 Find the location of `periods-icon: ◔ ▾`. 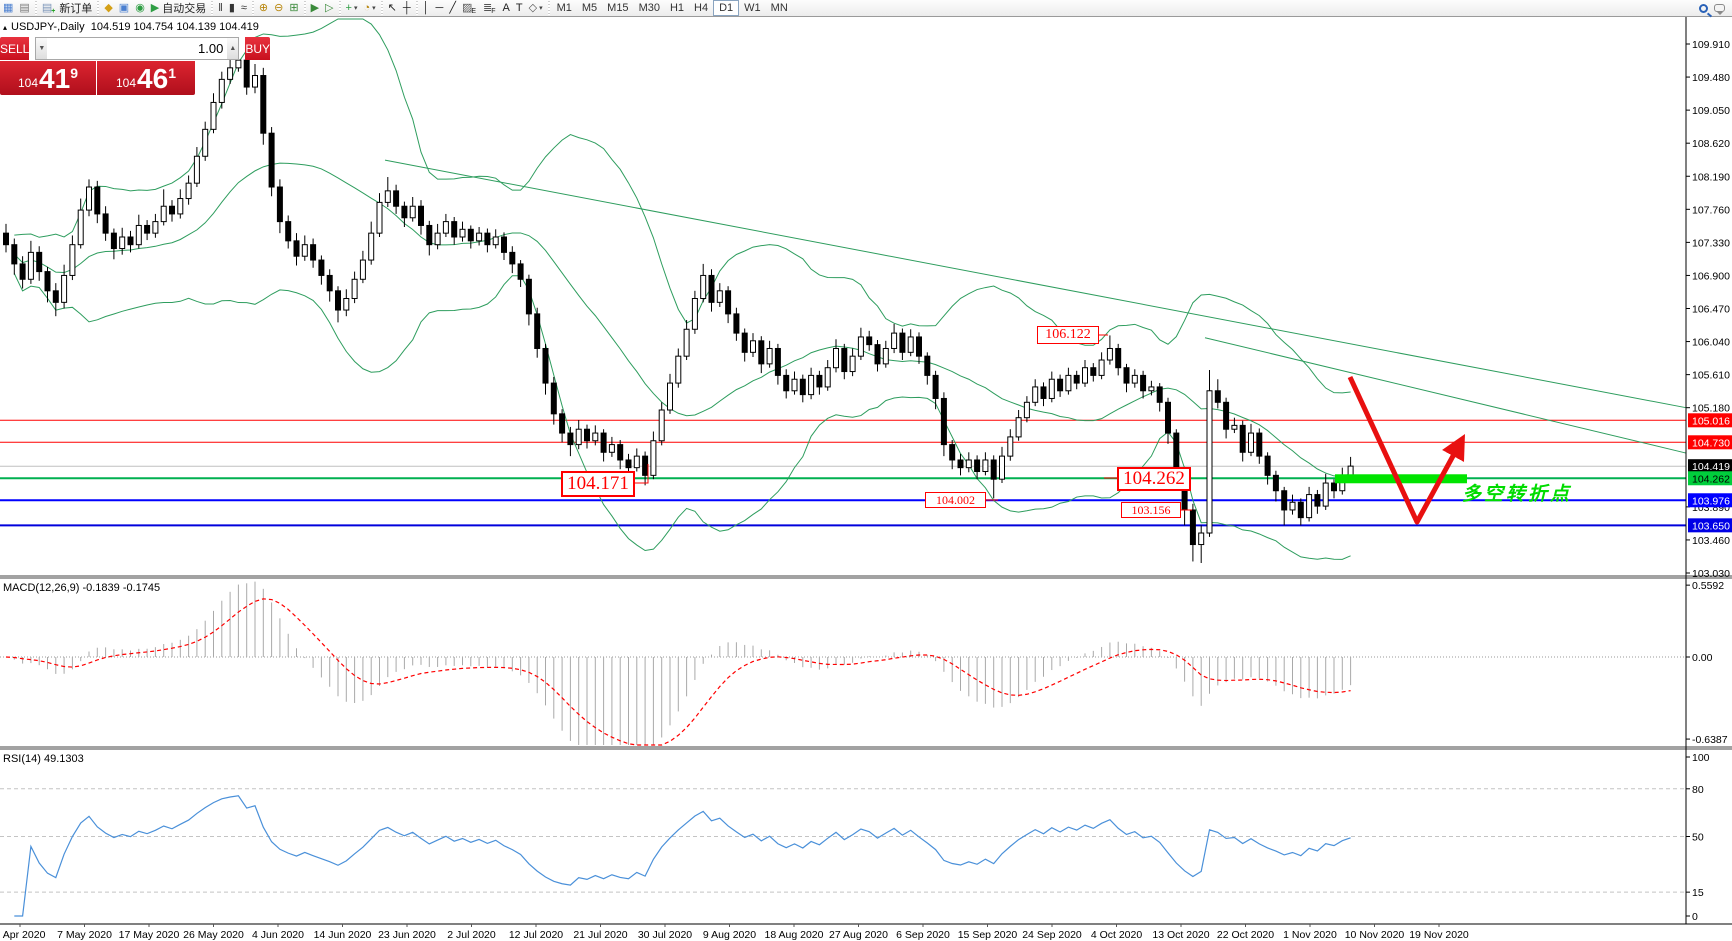

periods-icon: ◔ ▾ is located at coordinates (369, 8).